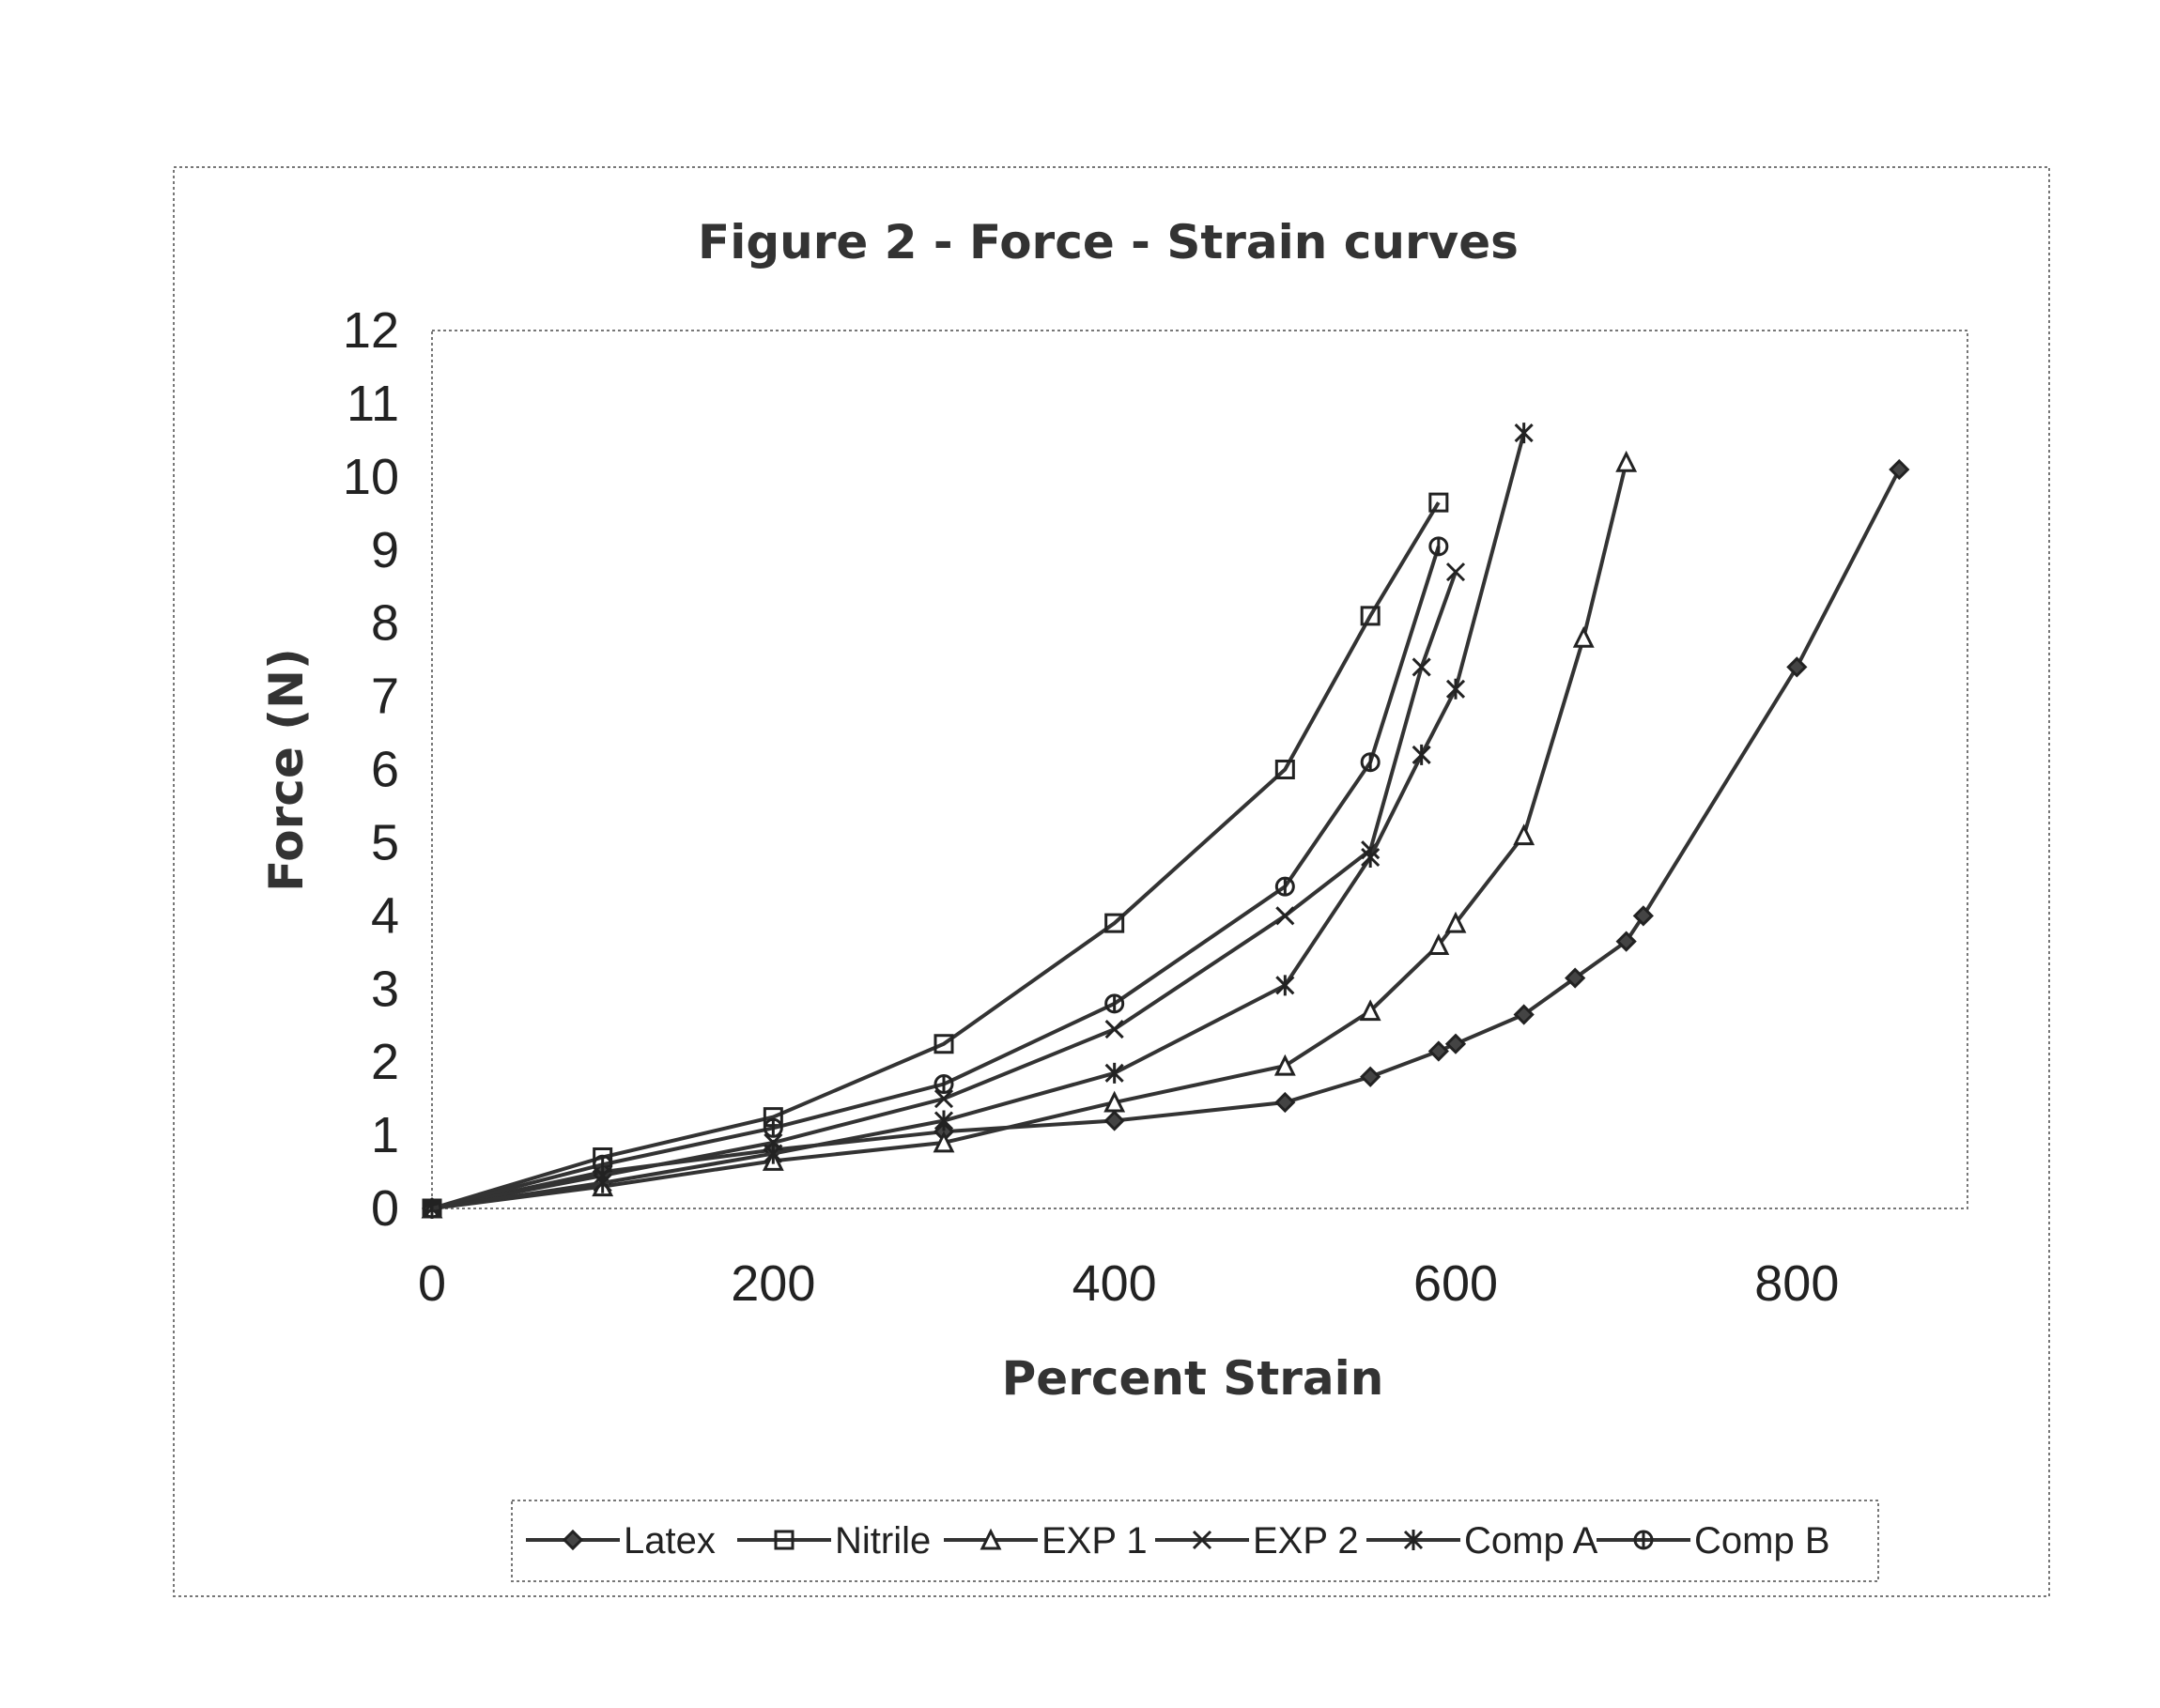  Describe the element at coordinates (773, 1283) in the screenshot. I see `x-tick-label: 200` at that location.